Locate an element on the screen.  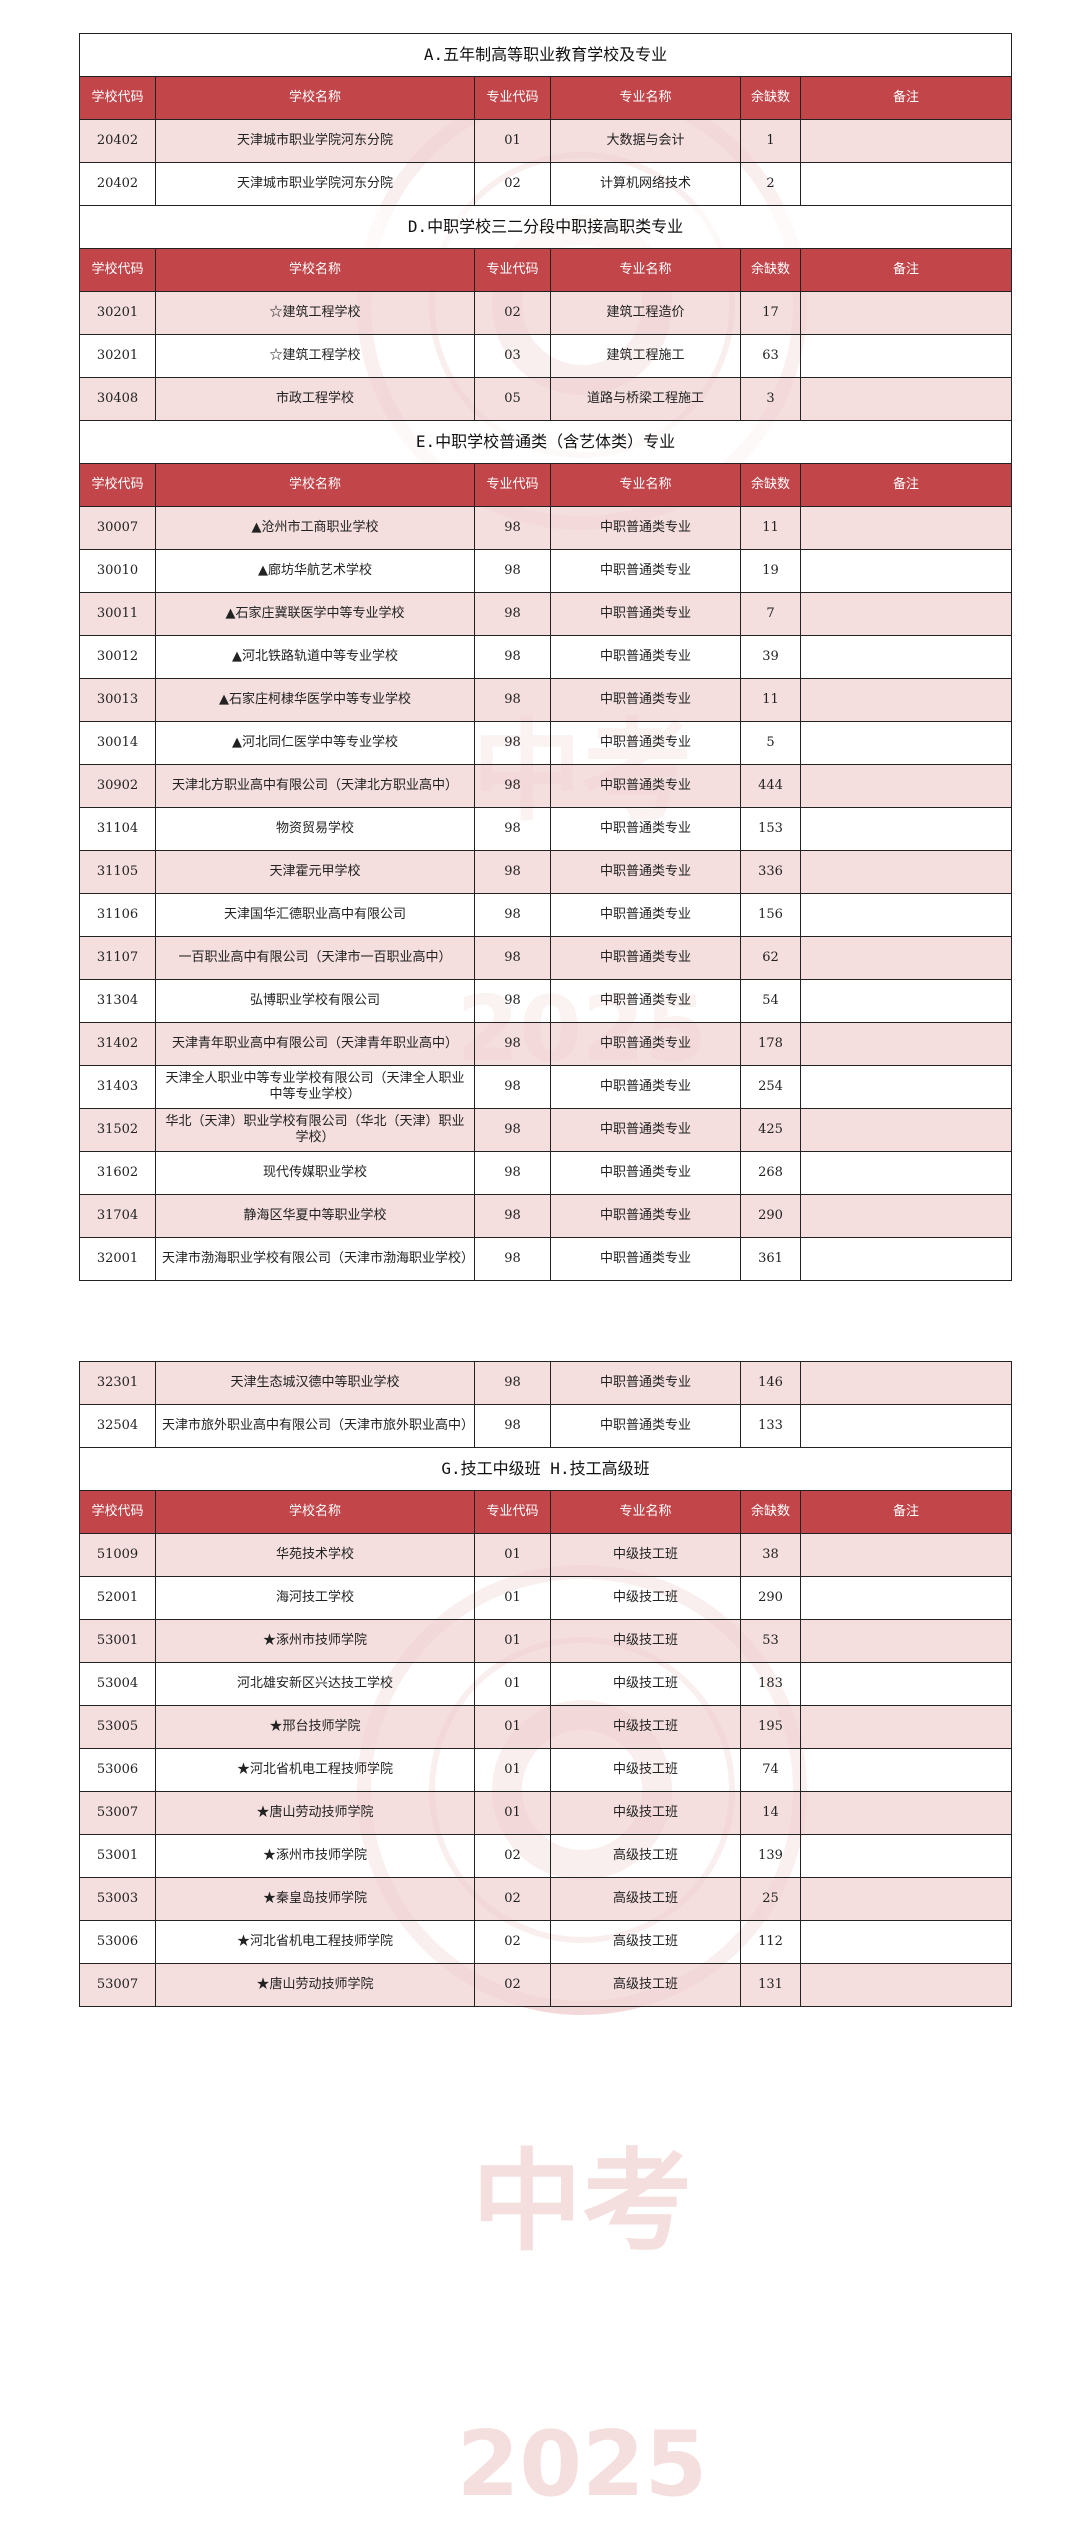
data-row: 30013 ▲石家庄柯棣华医学中等专业学校 98 中职普通类专业 11 is located at coordinates (546, 700).